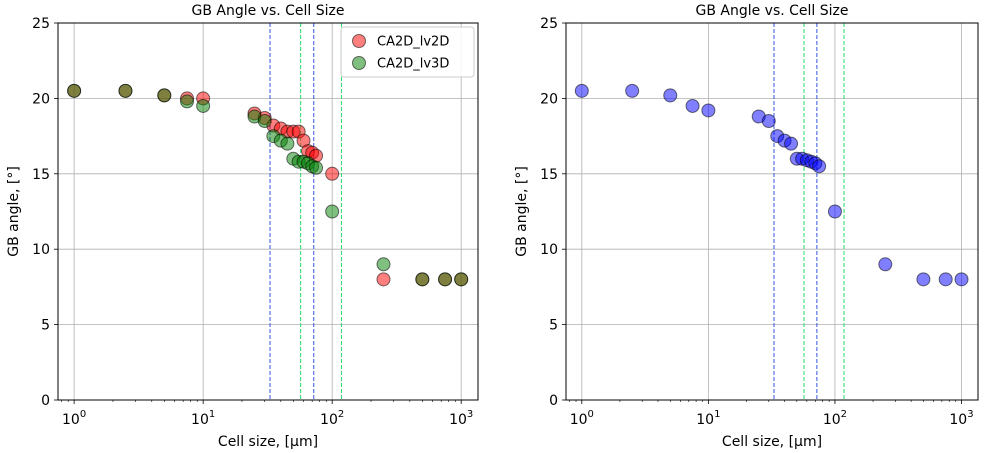 Image resolution: width=986 pixels, height=453 pixels. I want to click on legend: CA2D_lv2D CA2D_lv3D, so click(407, 52).